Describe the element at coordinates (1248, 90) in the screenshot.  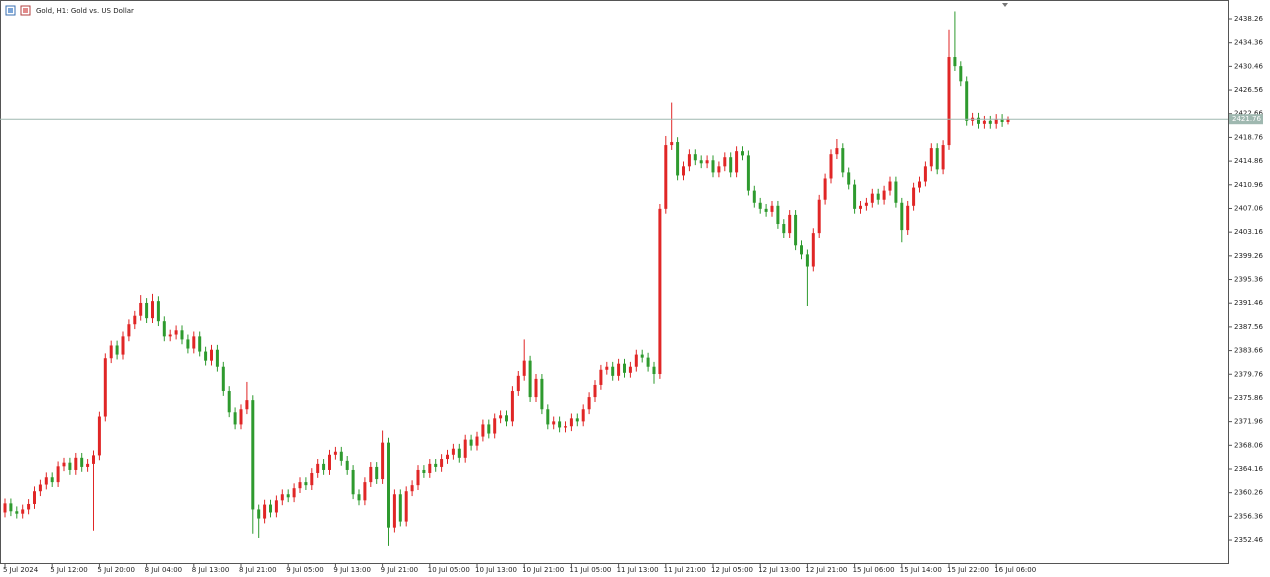
I see `y-tick-label: 2426.56` at that location.